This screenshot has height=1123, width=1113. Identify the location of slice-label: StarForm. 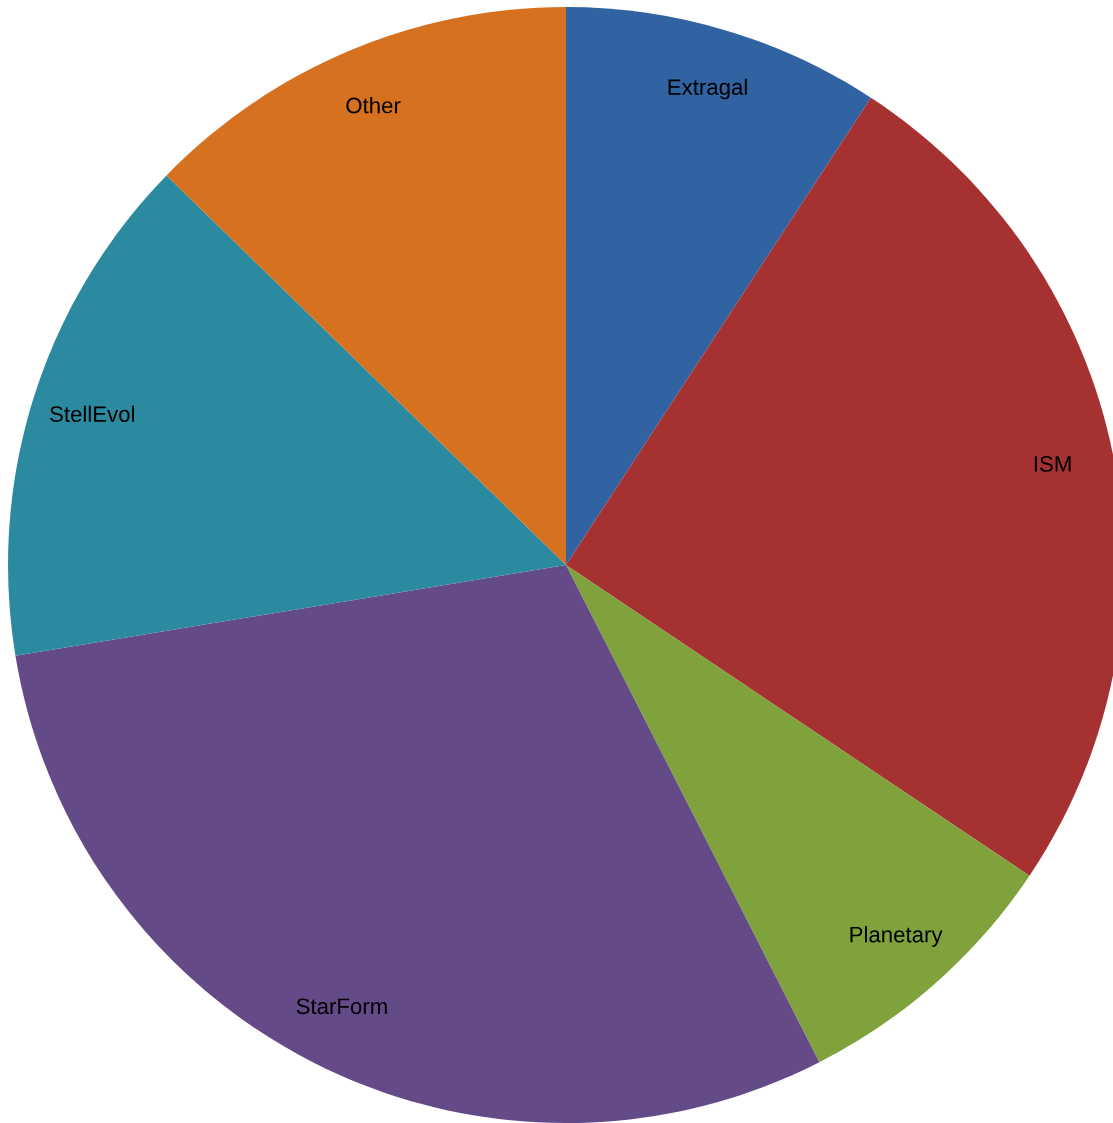
(341, 1006).